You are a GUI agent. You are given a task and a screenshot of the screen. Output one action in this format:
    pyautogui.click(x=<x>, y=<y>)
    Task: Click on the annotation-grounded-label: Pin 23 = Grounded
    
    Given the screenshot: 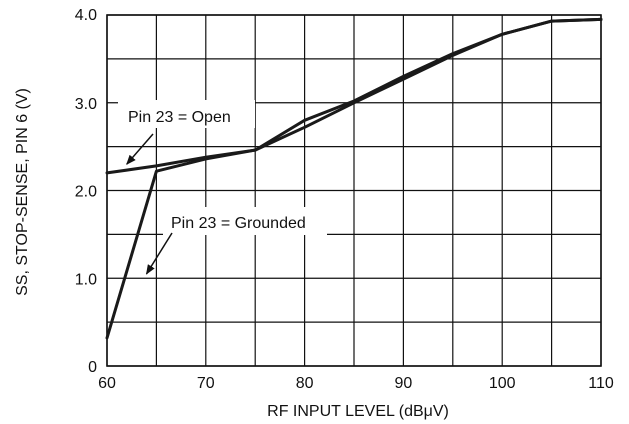 What is the action you would take?
    pyautogui.click(x=238, y=223)
    